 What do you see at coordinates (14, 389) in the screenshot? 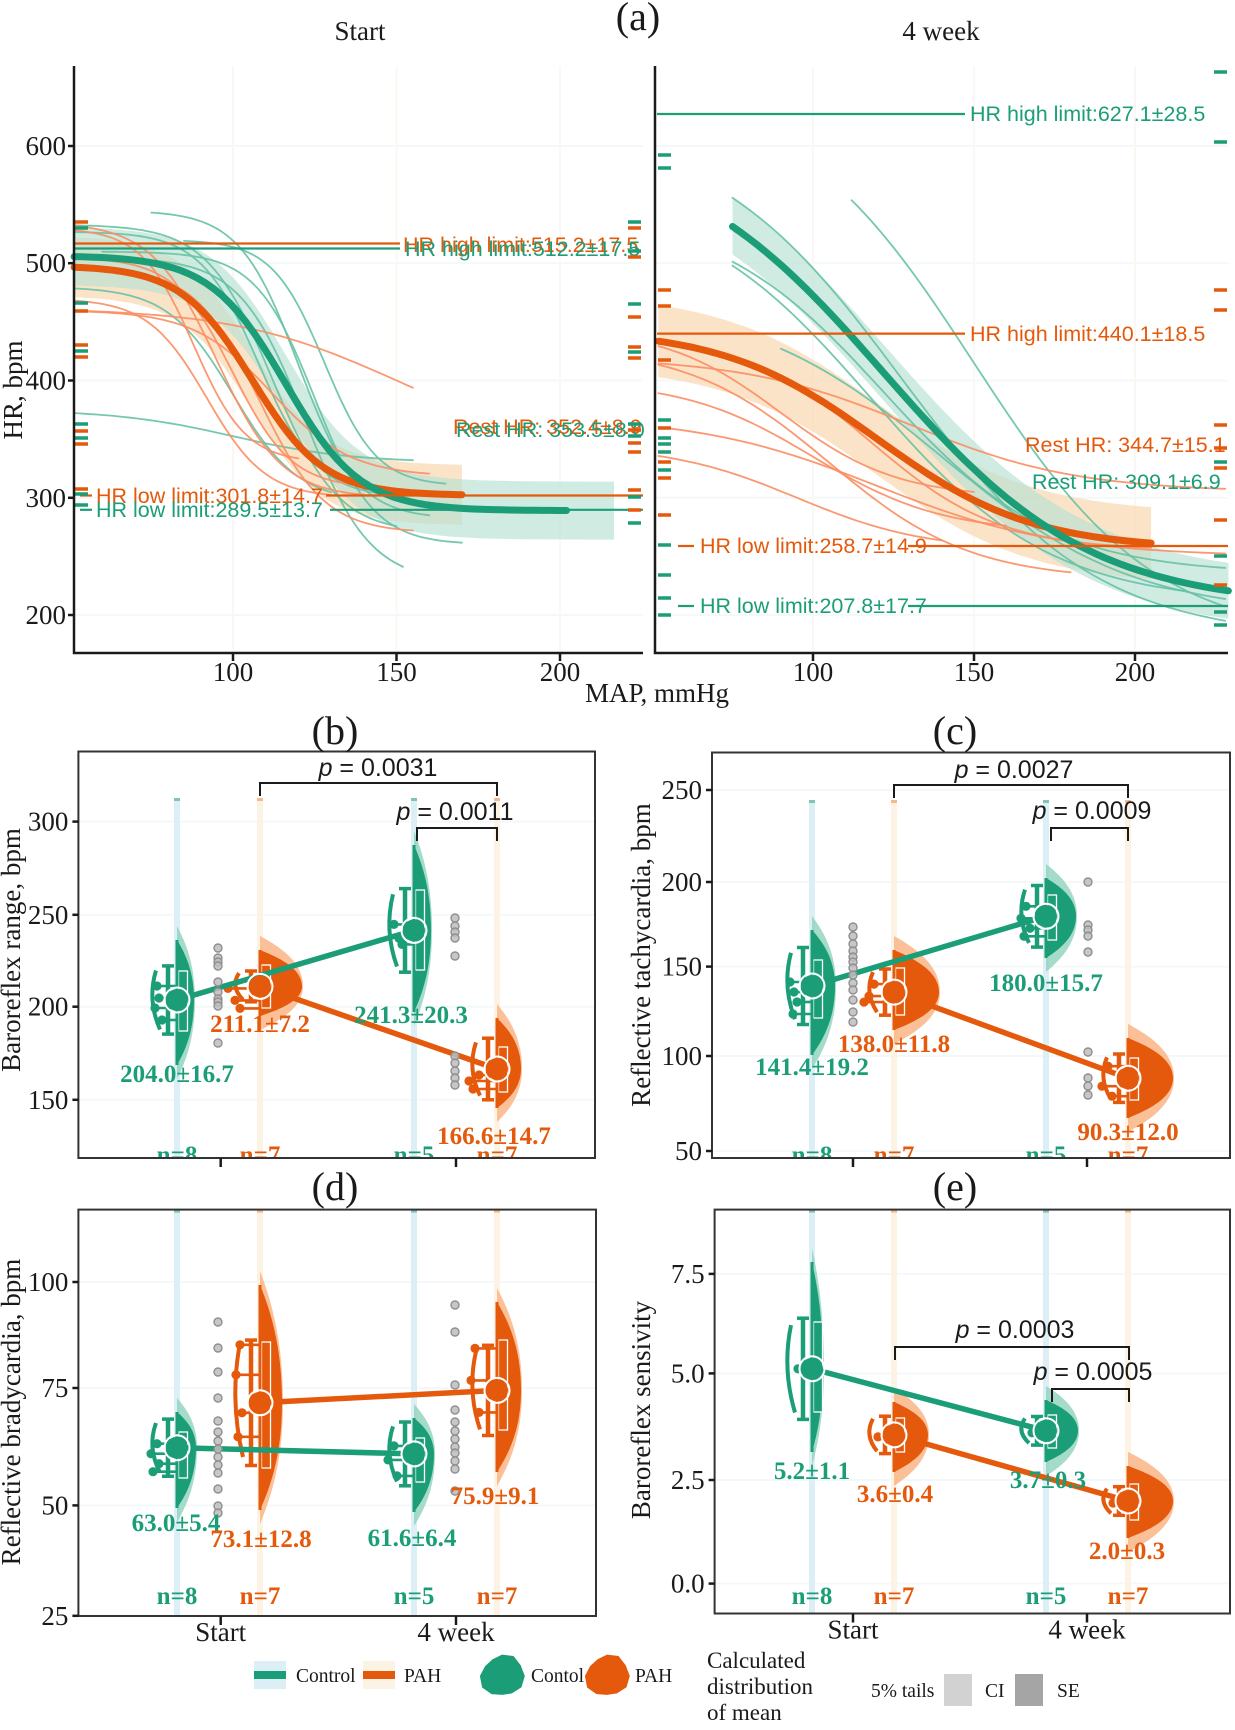
I see `svg-text: HR, bpm` at bounding box center [14, 389].